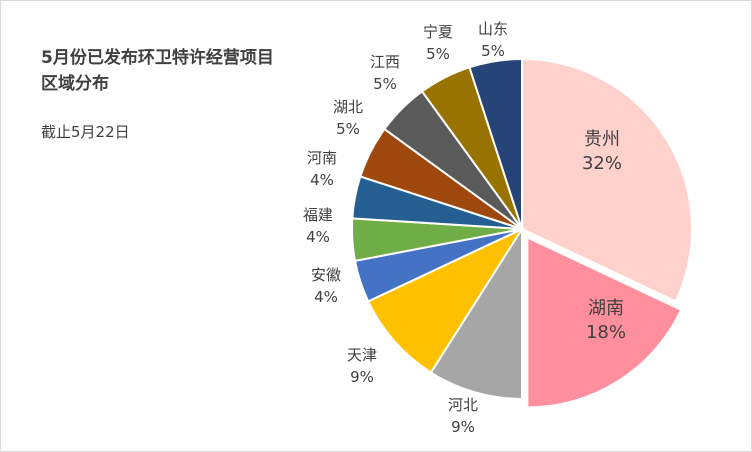  What do you see at coordinates (602, 163) in the screenshot?
I see `slice-value-label-1: 32%` at bounding box center [602, 163].